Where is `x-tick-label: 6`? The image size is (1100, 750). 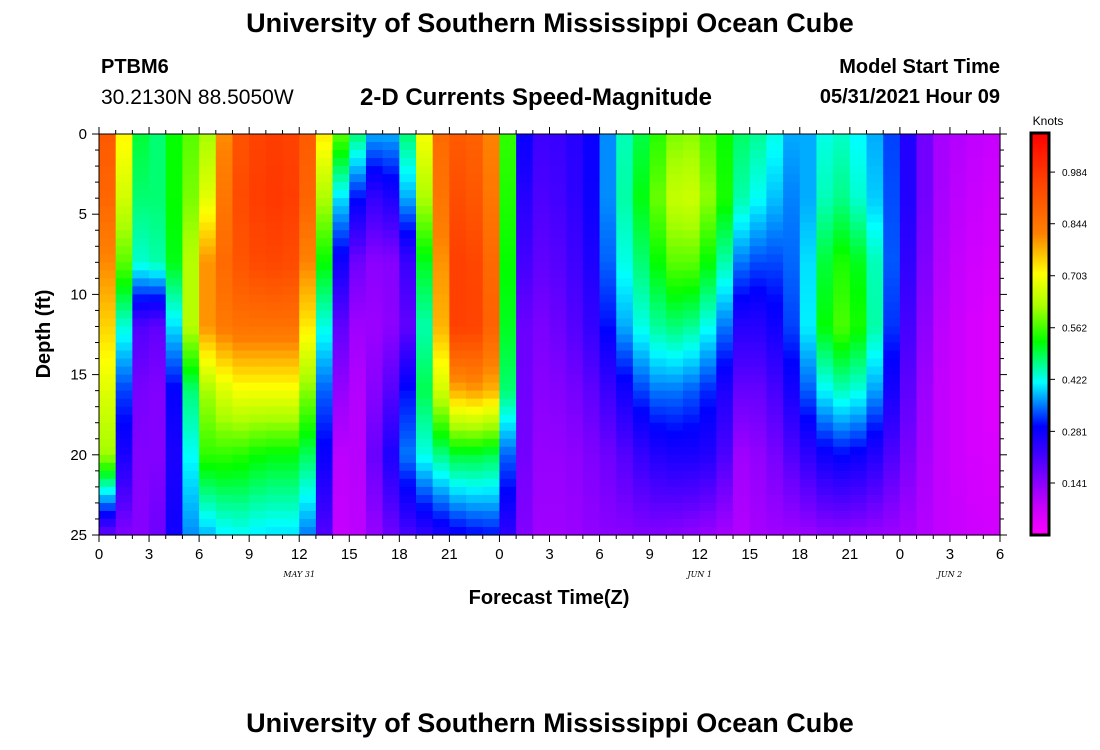 x-tick-label: 6 is located at coordinates (599, 554).